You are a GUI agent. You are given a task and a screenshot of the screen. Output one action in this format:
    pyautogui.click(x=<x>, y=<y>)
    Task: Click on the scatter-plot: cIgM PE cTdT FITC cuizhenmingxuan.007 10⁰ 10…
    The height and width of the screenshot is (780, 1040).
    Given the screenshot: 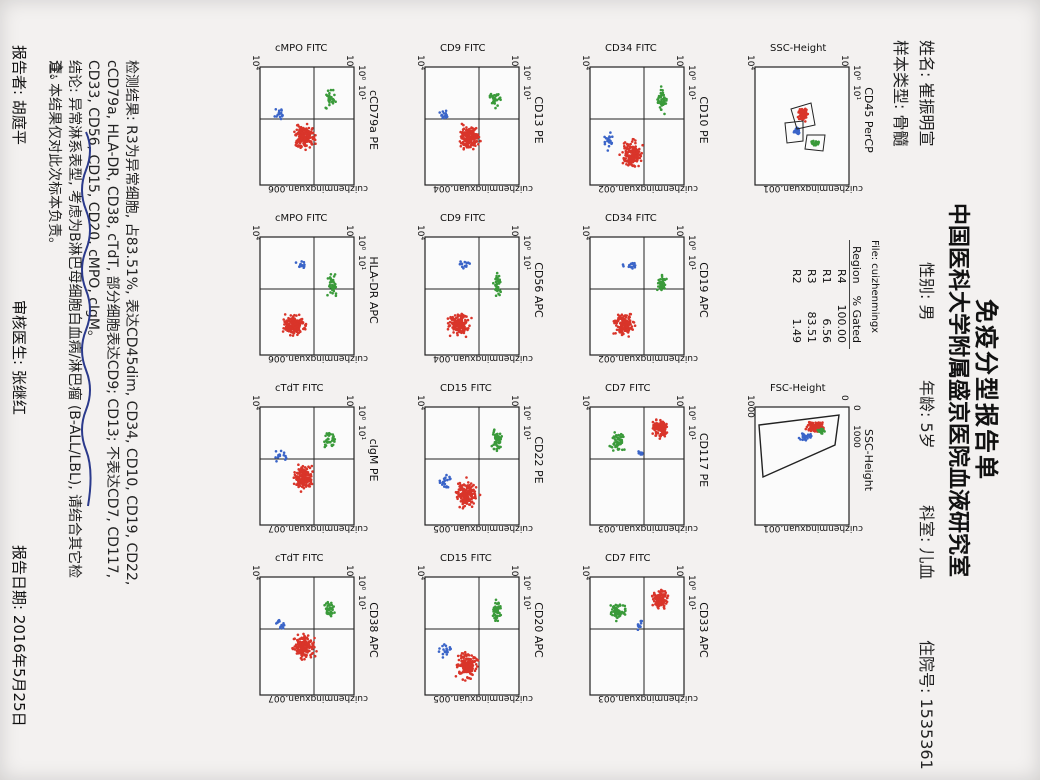 What is the action you would take?
    pyautogui.click(x=315, y=459)
    